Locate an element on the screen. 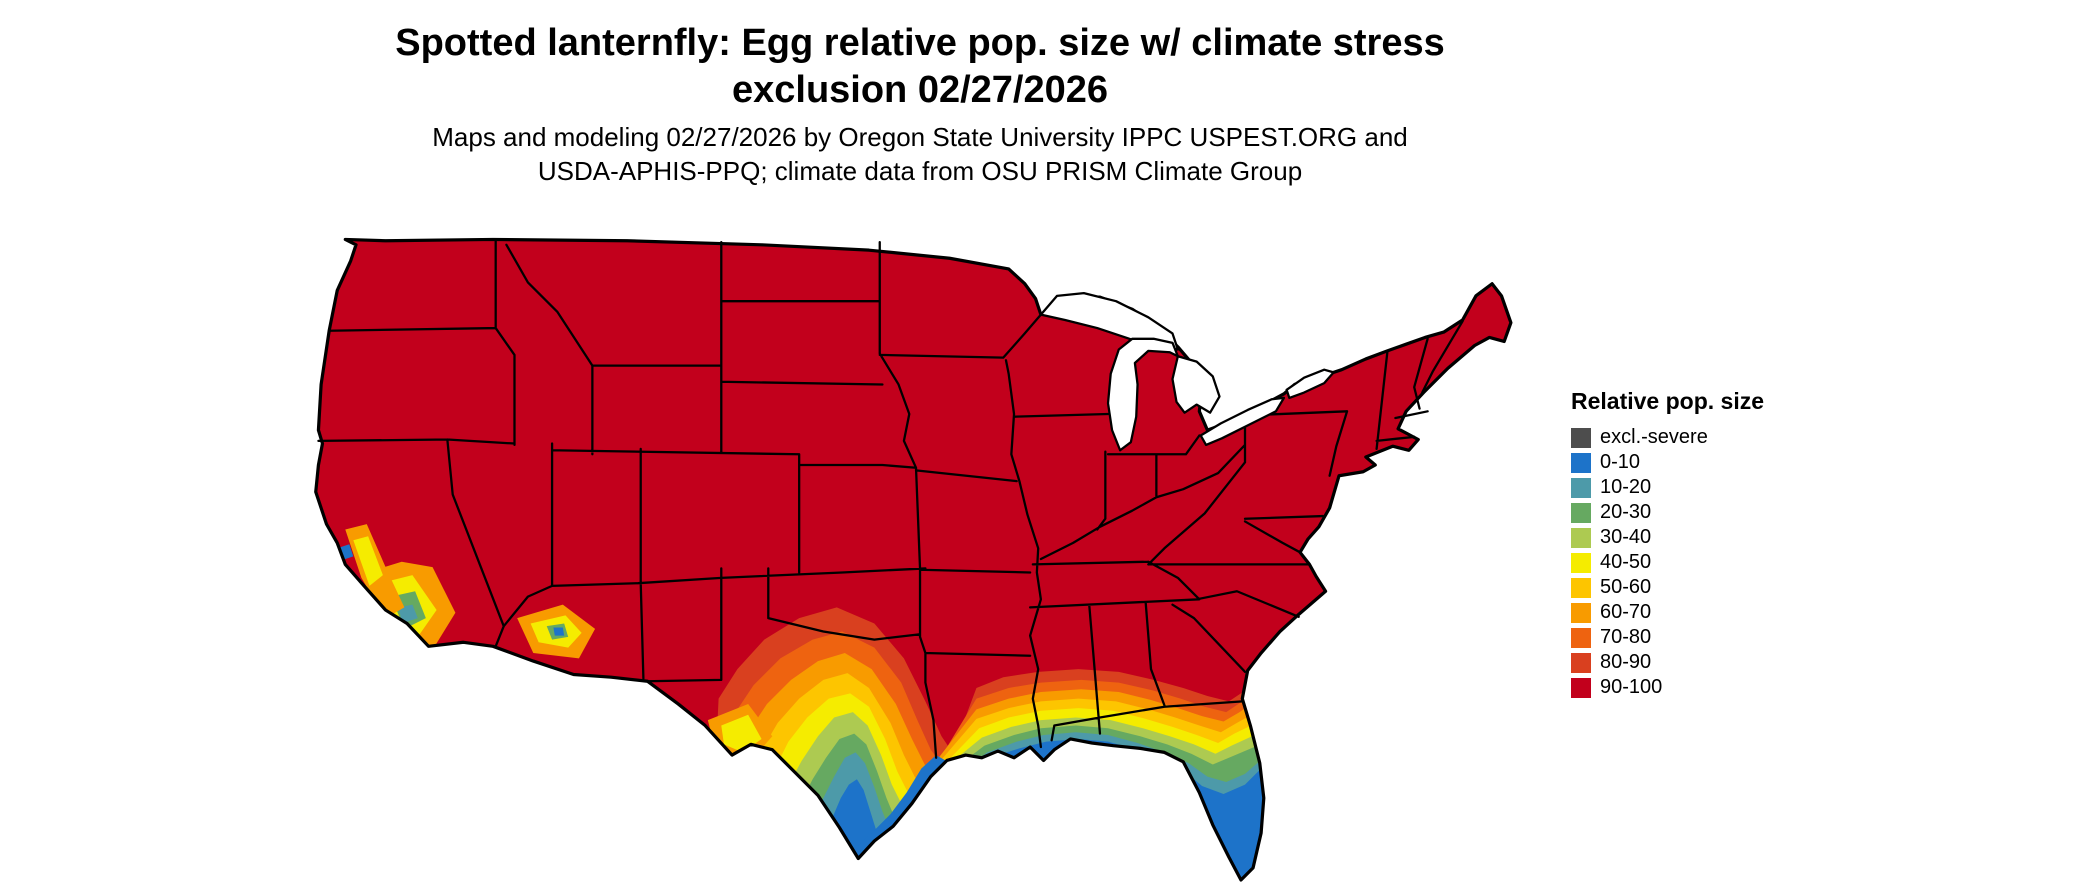 Image resolution: width=2100 pixels, height=892 pixels. lake-erie is located at coordinates (1242, 421).